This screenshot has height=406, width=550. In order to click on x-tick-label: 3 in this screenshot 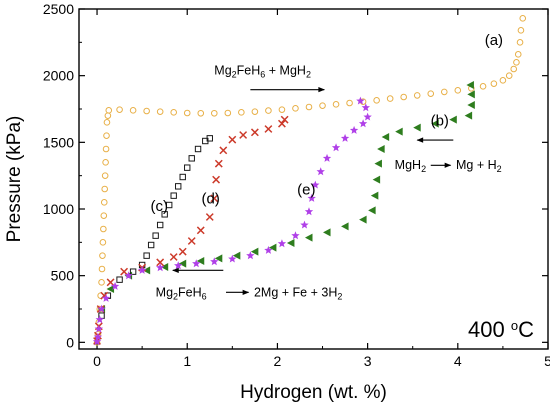, I will do `click(368, 361)`.